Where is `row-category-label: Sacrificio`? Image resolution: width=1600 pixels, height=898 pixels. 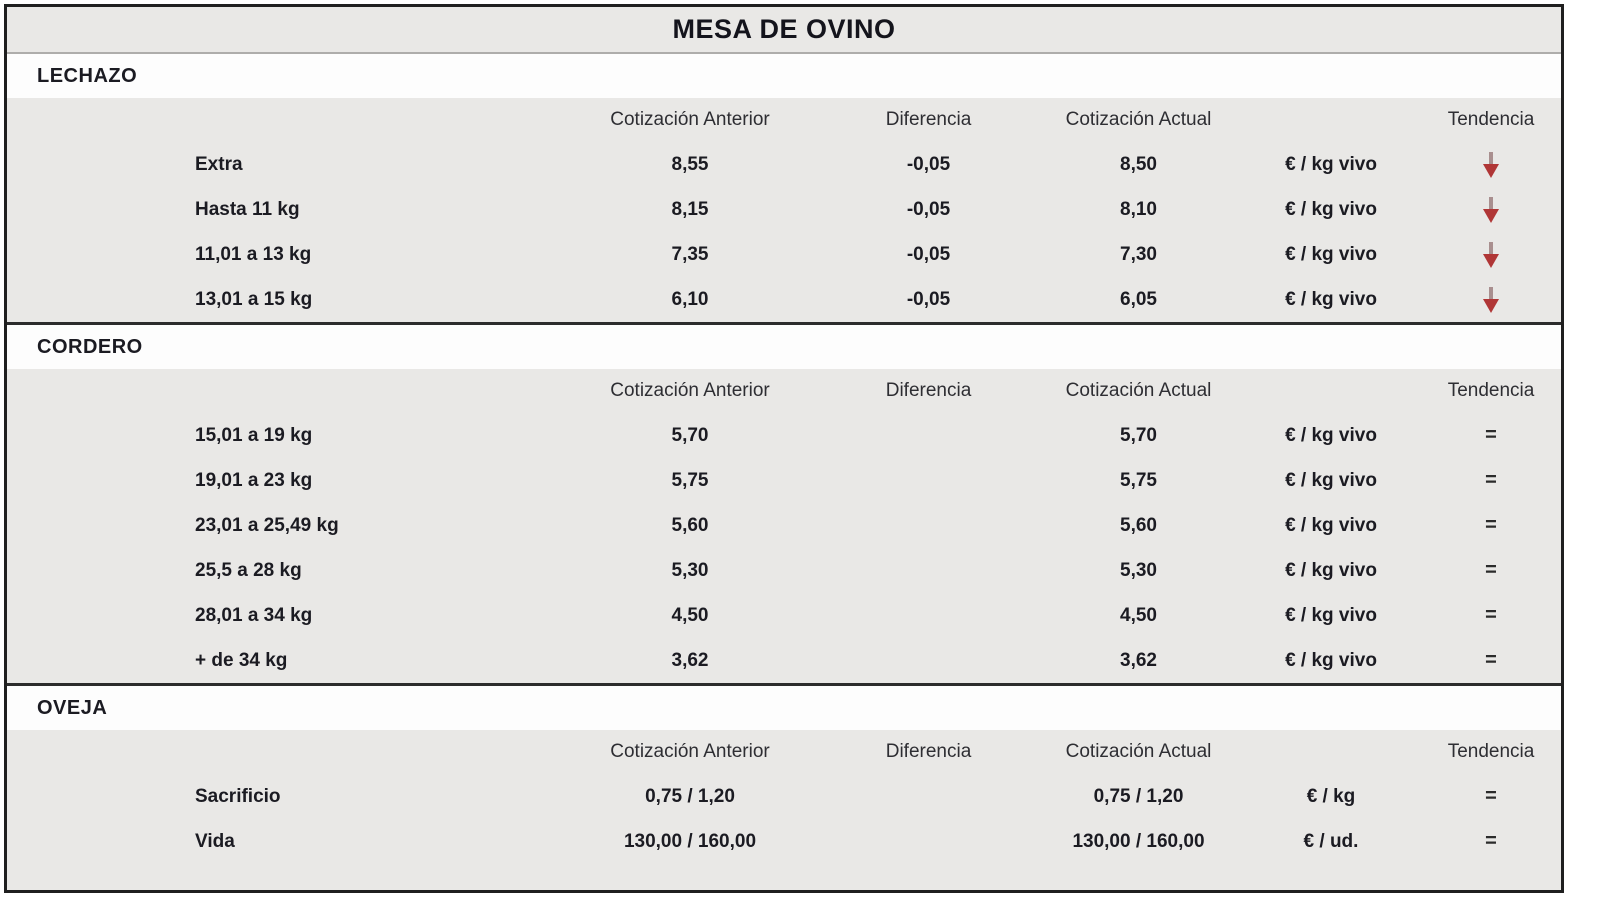
row-category-label: Sacrificio is located at coordinates (238, 796).